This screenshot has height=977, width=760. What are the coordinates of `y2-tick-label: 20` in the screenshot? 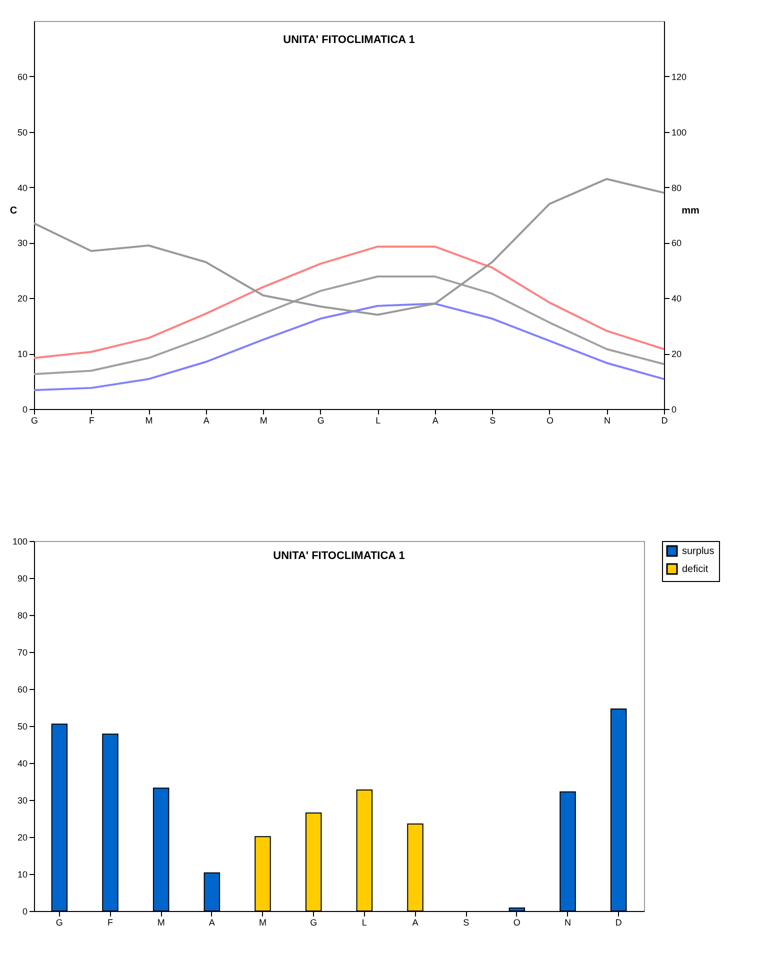 It's located at (677, 354).